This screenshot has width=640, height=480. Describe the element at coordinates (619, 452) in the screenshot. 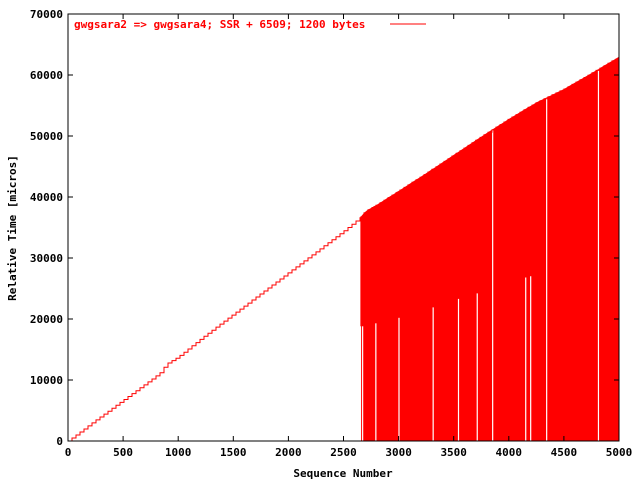

I see `x-tick-label: 5000` at that location.